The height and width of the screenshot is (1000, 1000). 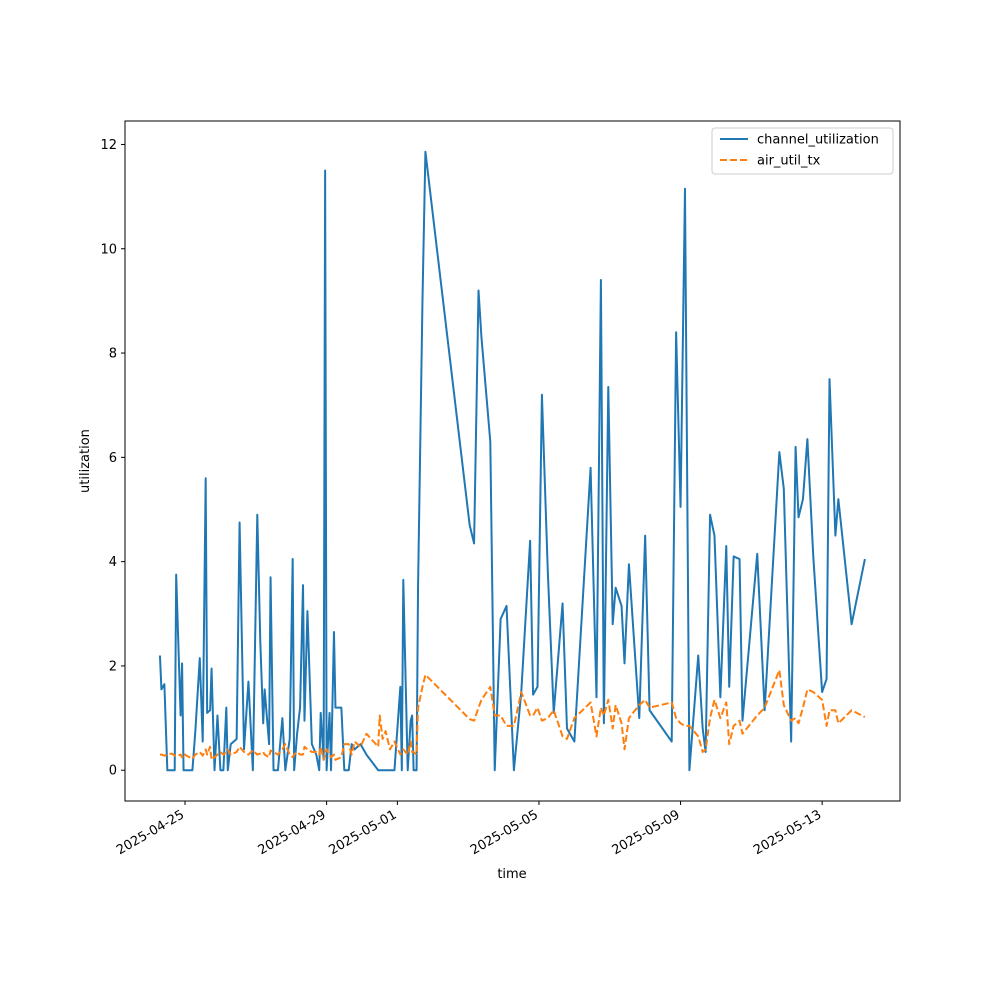 I want to click on x-axis-label: time, so click(x=511, y=874).